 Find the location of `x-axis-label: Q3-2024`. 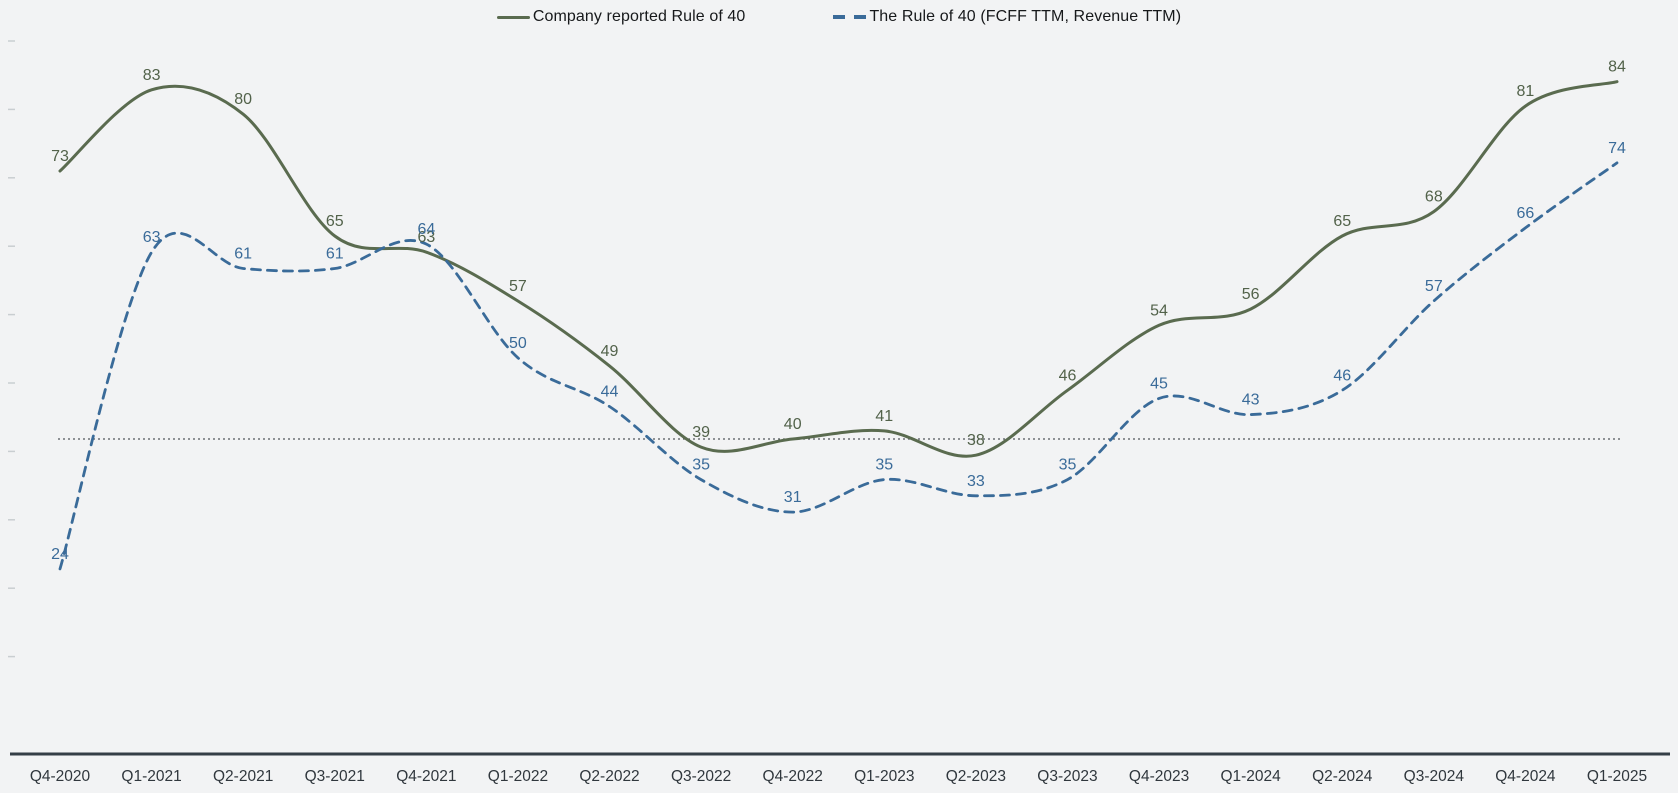

x-axis-label: Q3-2024 is located at coordinates (1434, 776).